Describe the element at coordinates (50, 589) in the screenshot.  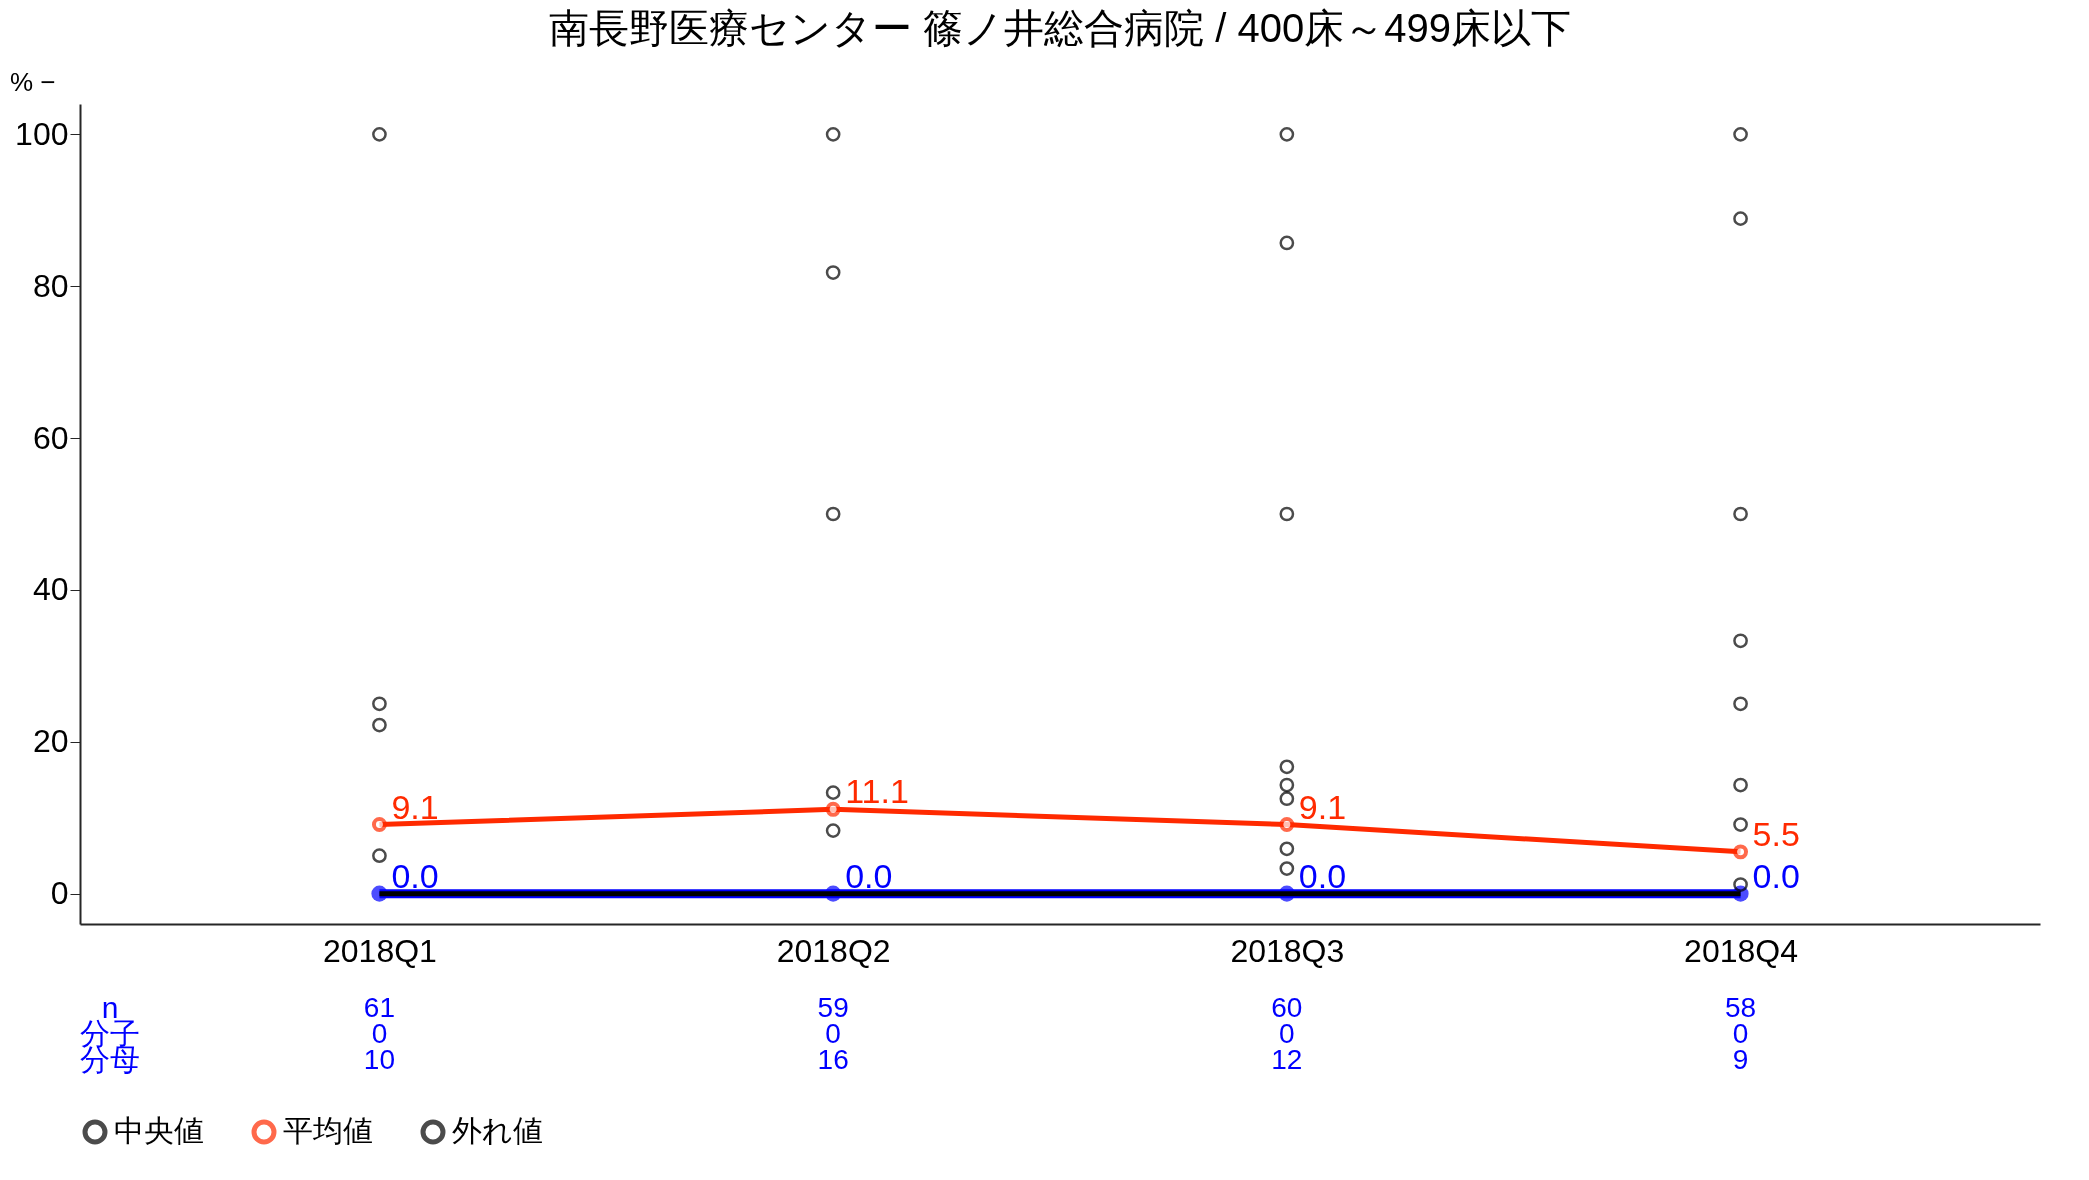
I see `y-tick-label: 40` at that location.